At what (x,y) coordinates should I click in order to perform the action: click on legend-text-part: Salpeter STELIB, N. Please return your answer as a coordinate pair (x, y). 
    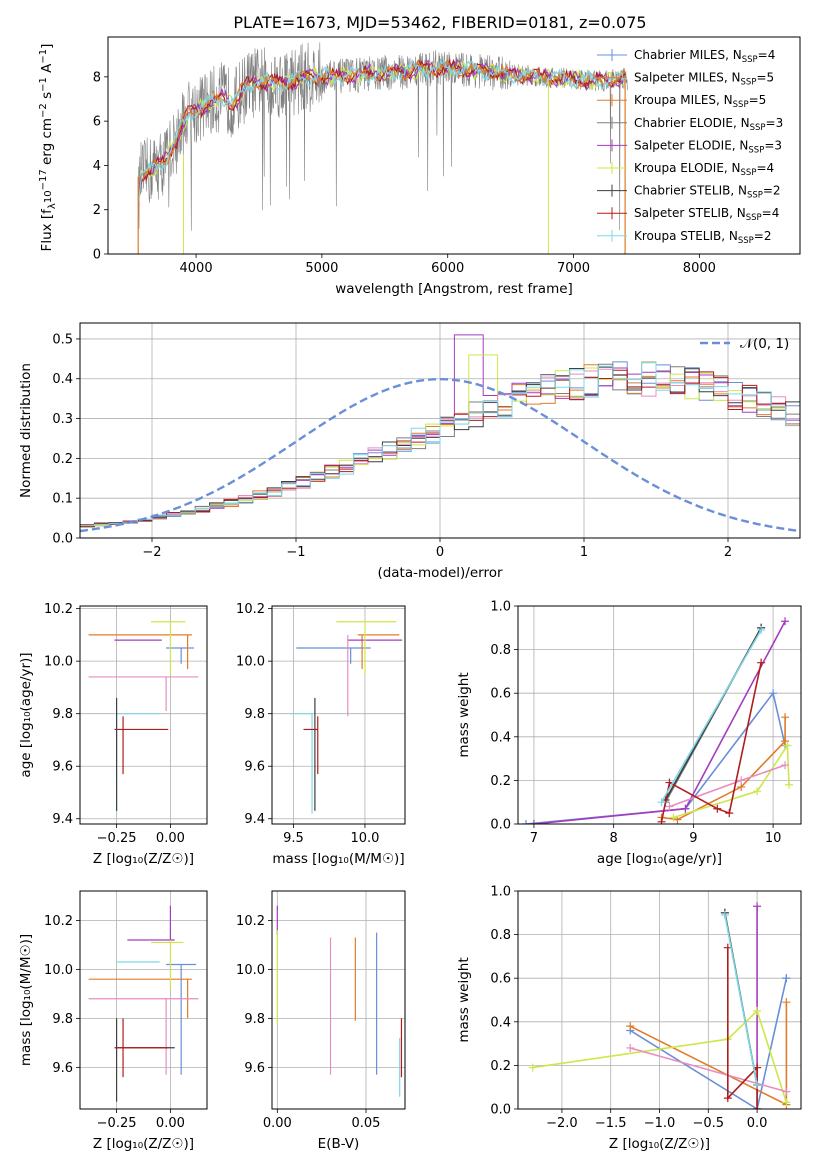
    Looking at the image, I should click on (690, 213).